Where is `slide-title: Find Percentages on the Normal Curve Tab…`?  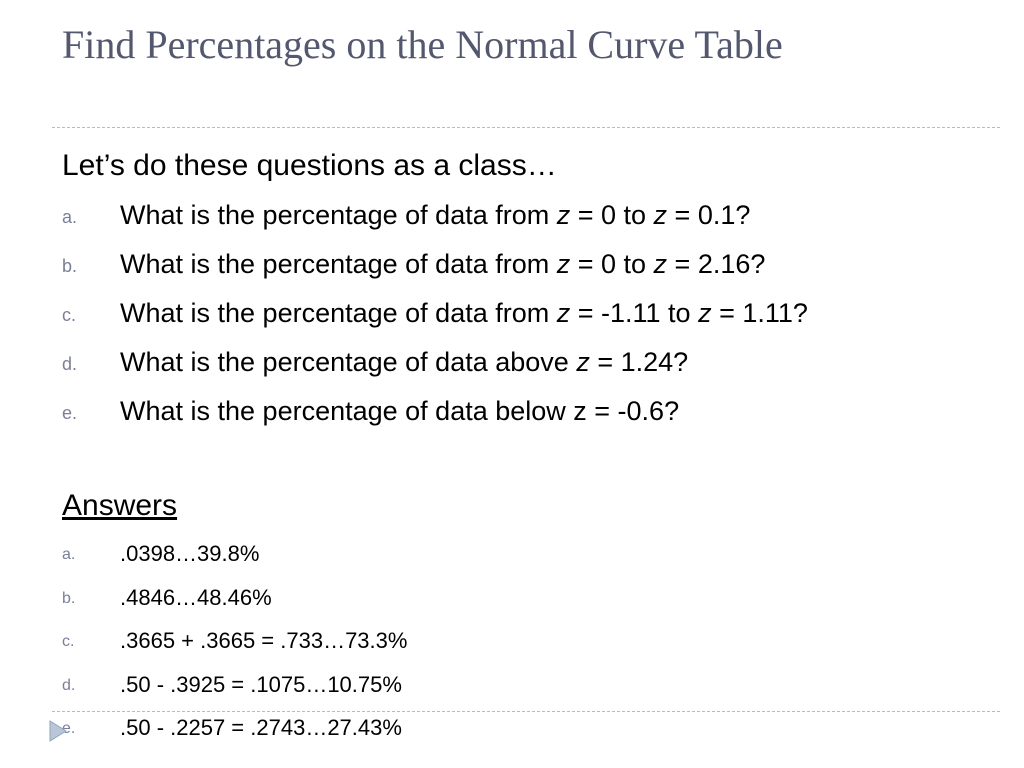
slide-title: Find Percentages on the Normal Curve Tab… is located at coordinates (422, 44).